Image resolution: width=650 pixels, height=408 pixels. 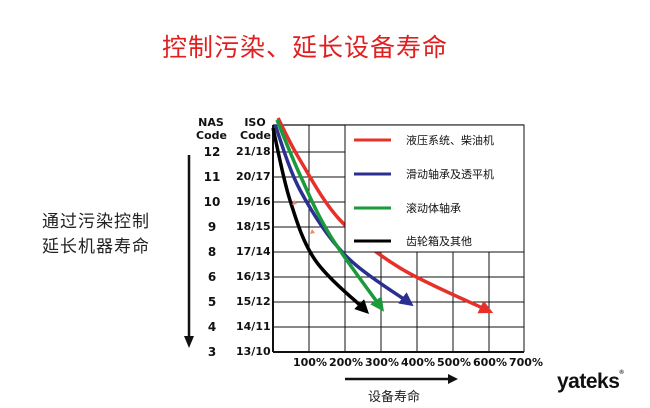 I want to click on x-tick: 100%, so click(x=310, y=362).